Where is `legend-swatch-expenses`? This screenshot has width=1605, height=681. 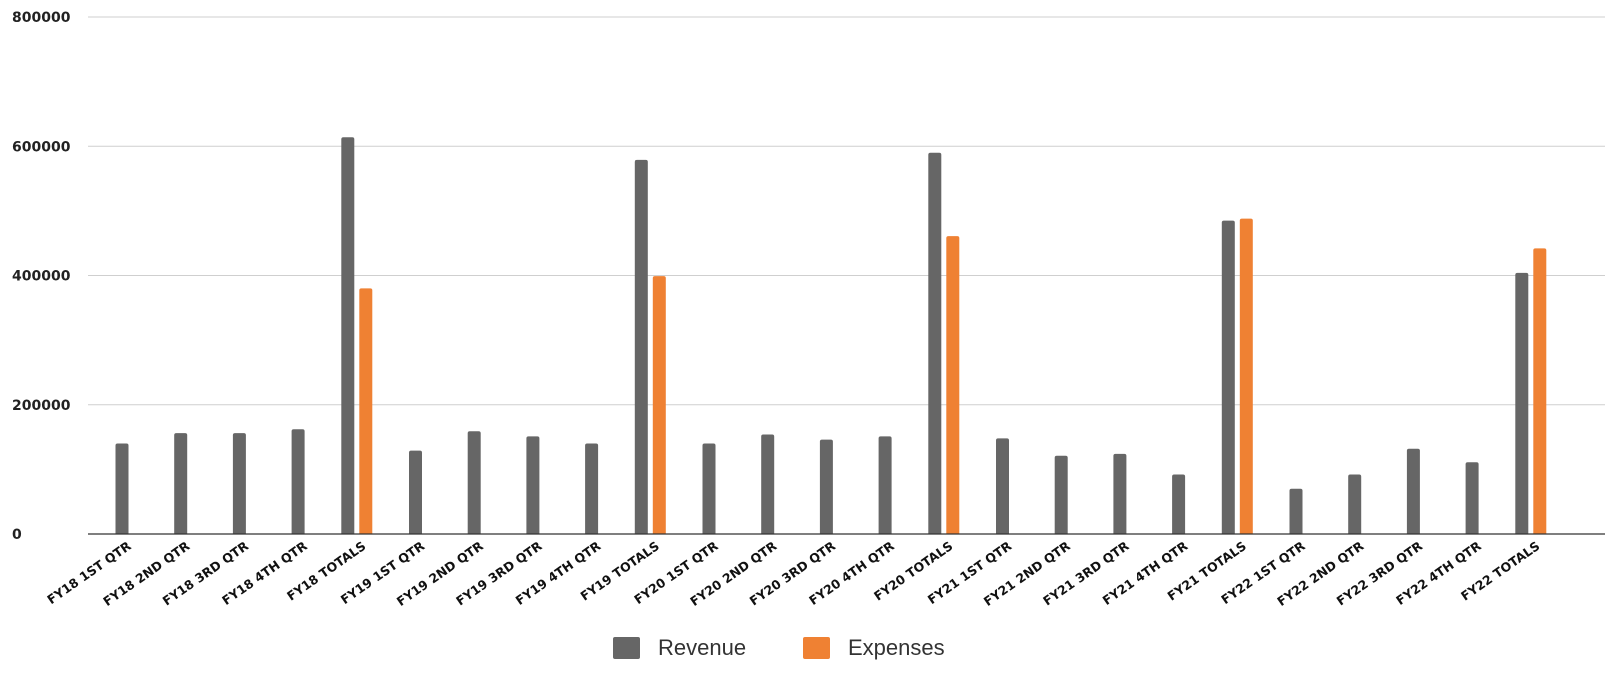
legend-swatch-expenses is located at coordinates (816, 648).